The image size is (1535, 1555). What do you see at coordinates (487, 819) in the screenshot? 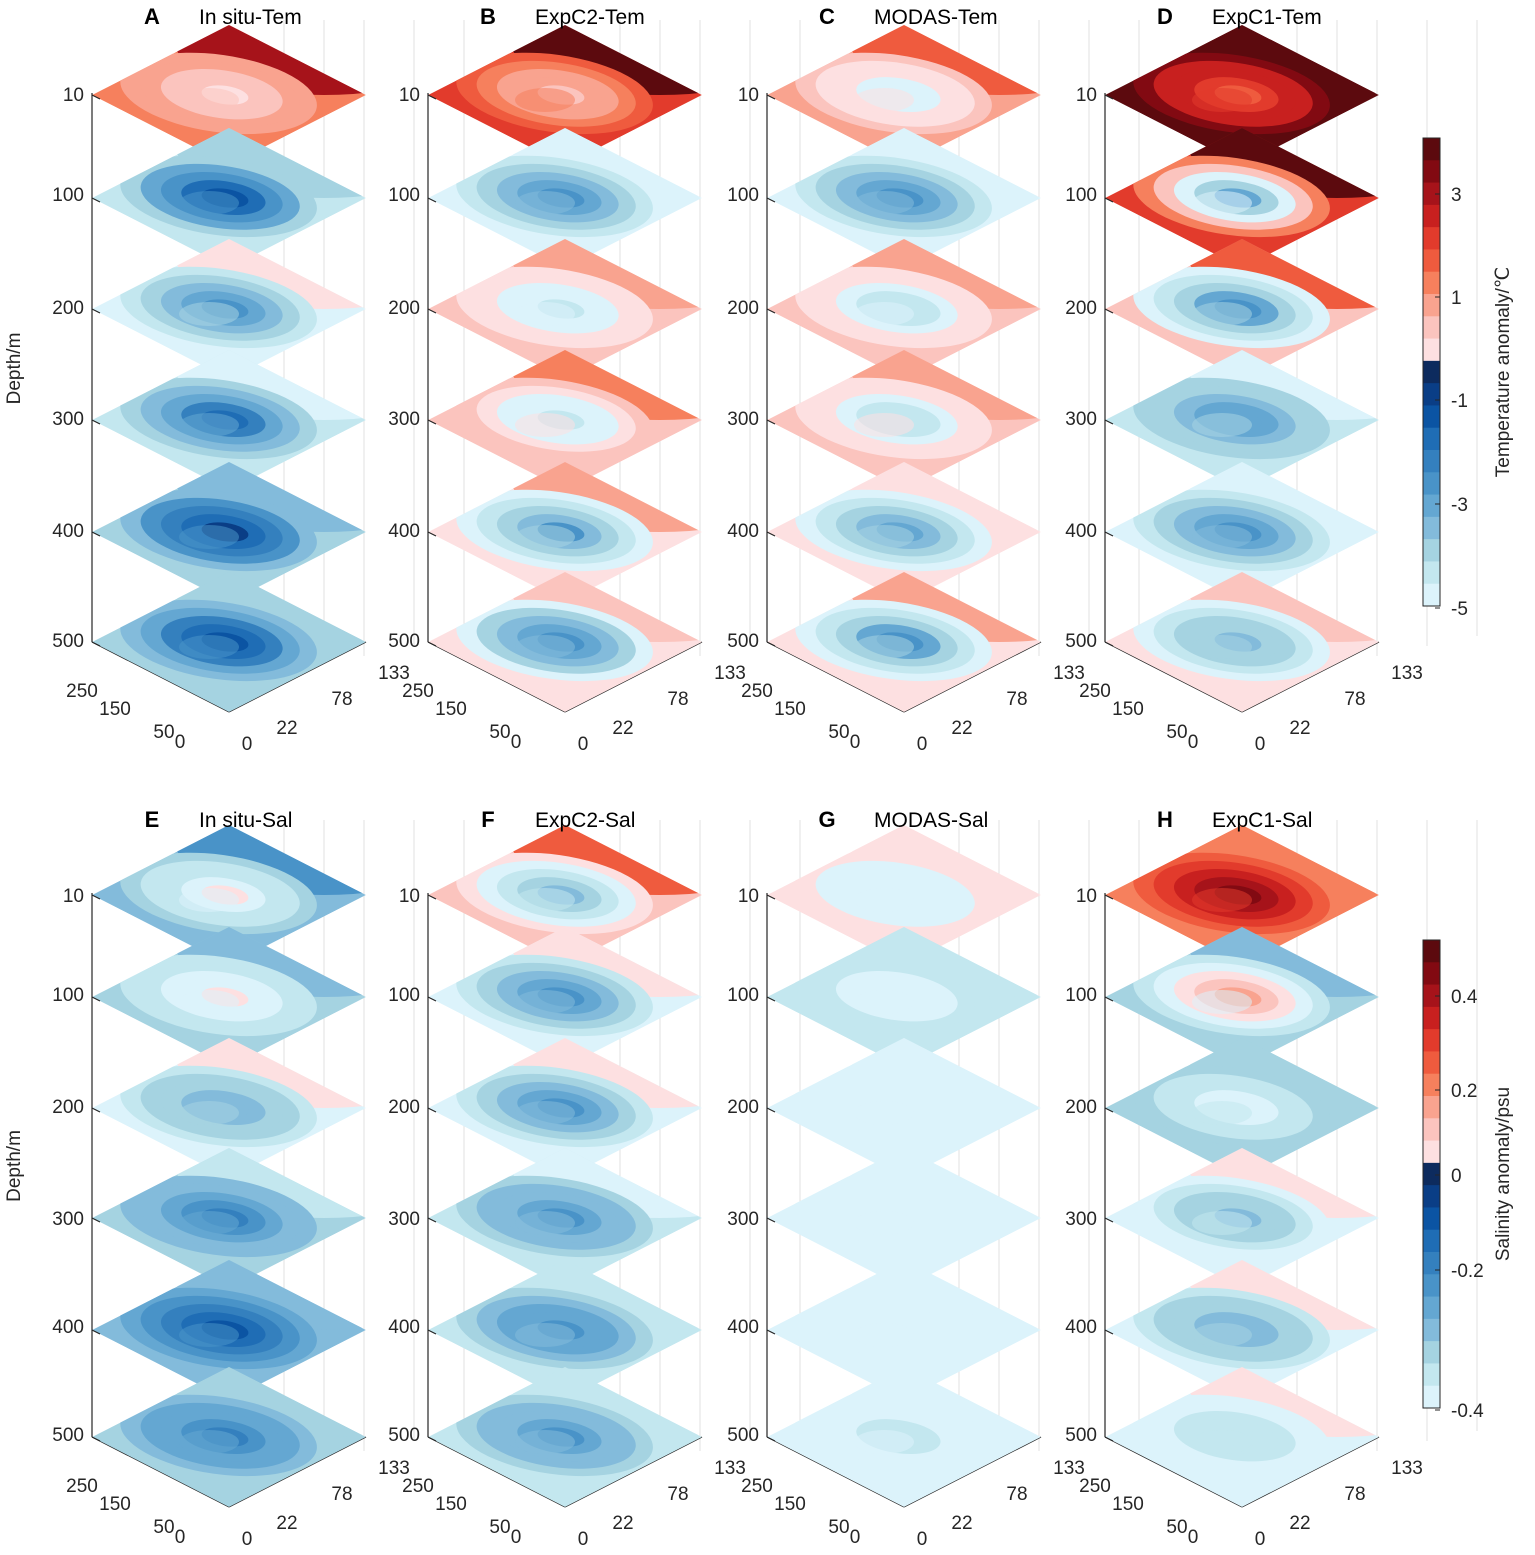
I see `panel-letter: F` at bounding box center [487, 819].